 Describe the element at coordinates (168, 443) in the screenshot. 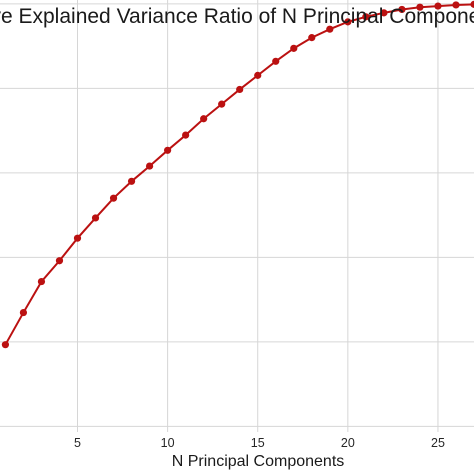

I see `x-tick-label: 10` at that location.